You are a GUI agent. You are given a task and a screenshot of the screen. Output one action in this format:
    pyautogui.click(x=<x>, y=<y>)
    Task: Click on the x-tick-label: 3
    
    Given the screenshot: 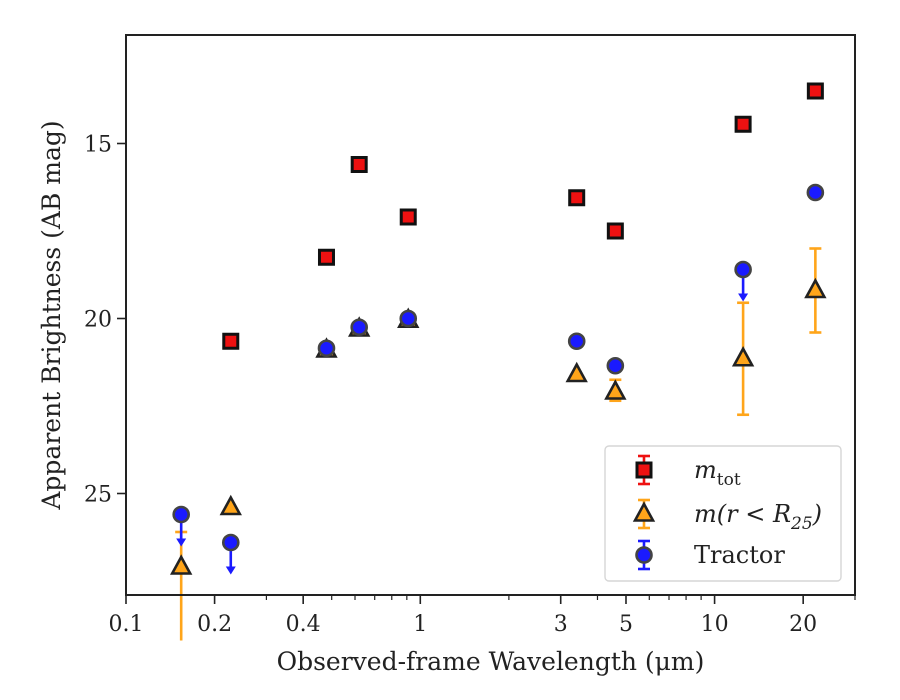 What is the action you would take?
    pyautogui.click(x=561, y=624)
    